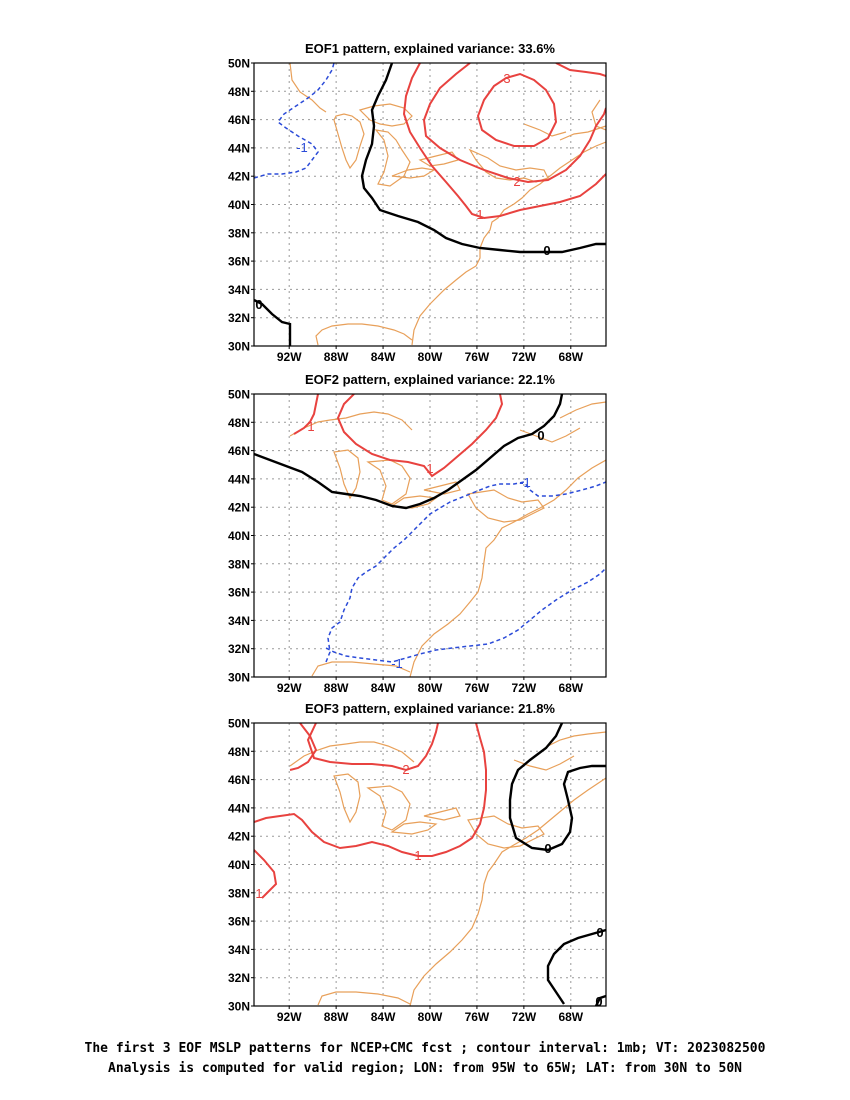  I want to click on eof2-lat-ticks: 50N 48N 46N 44N 42N 40N 38N 36N 34N 32N 30N, so click(241, 536).